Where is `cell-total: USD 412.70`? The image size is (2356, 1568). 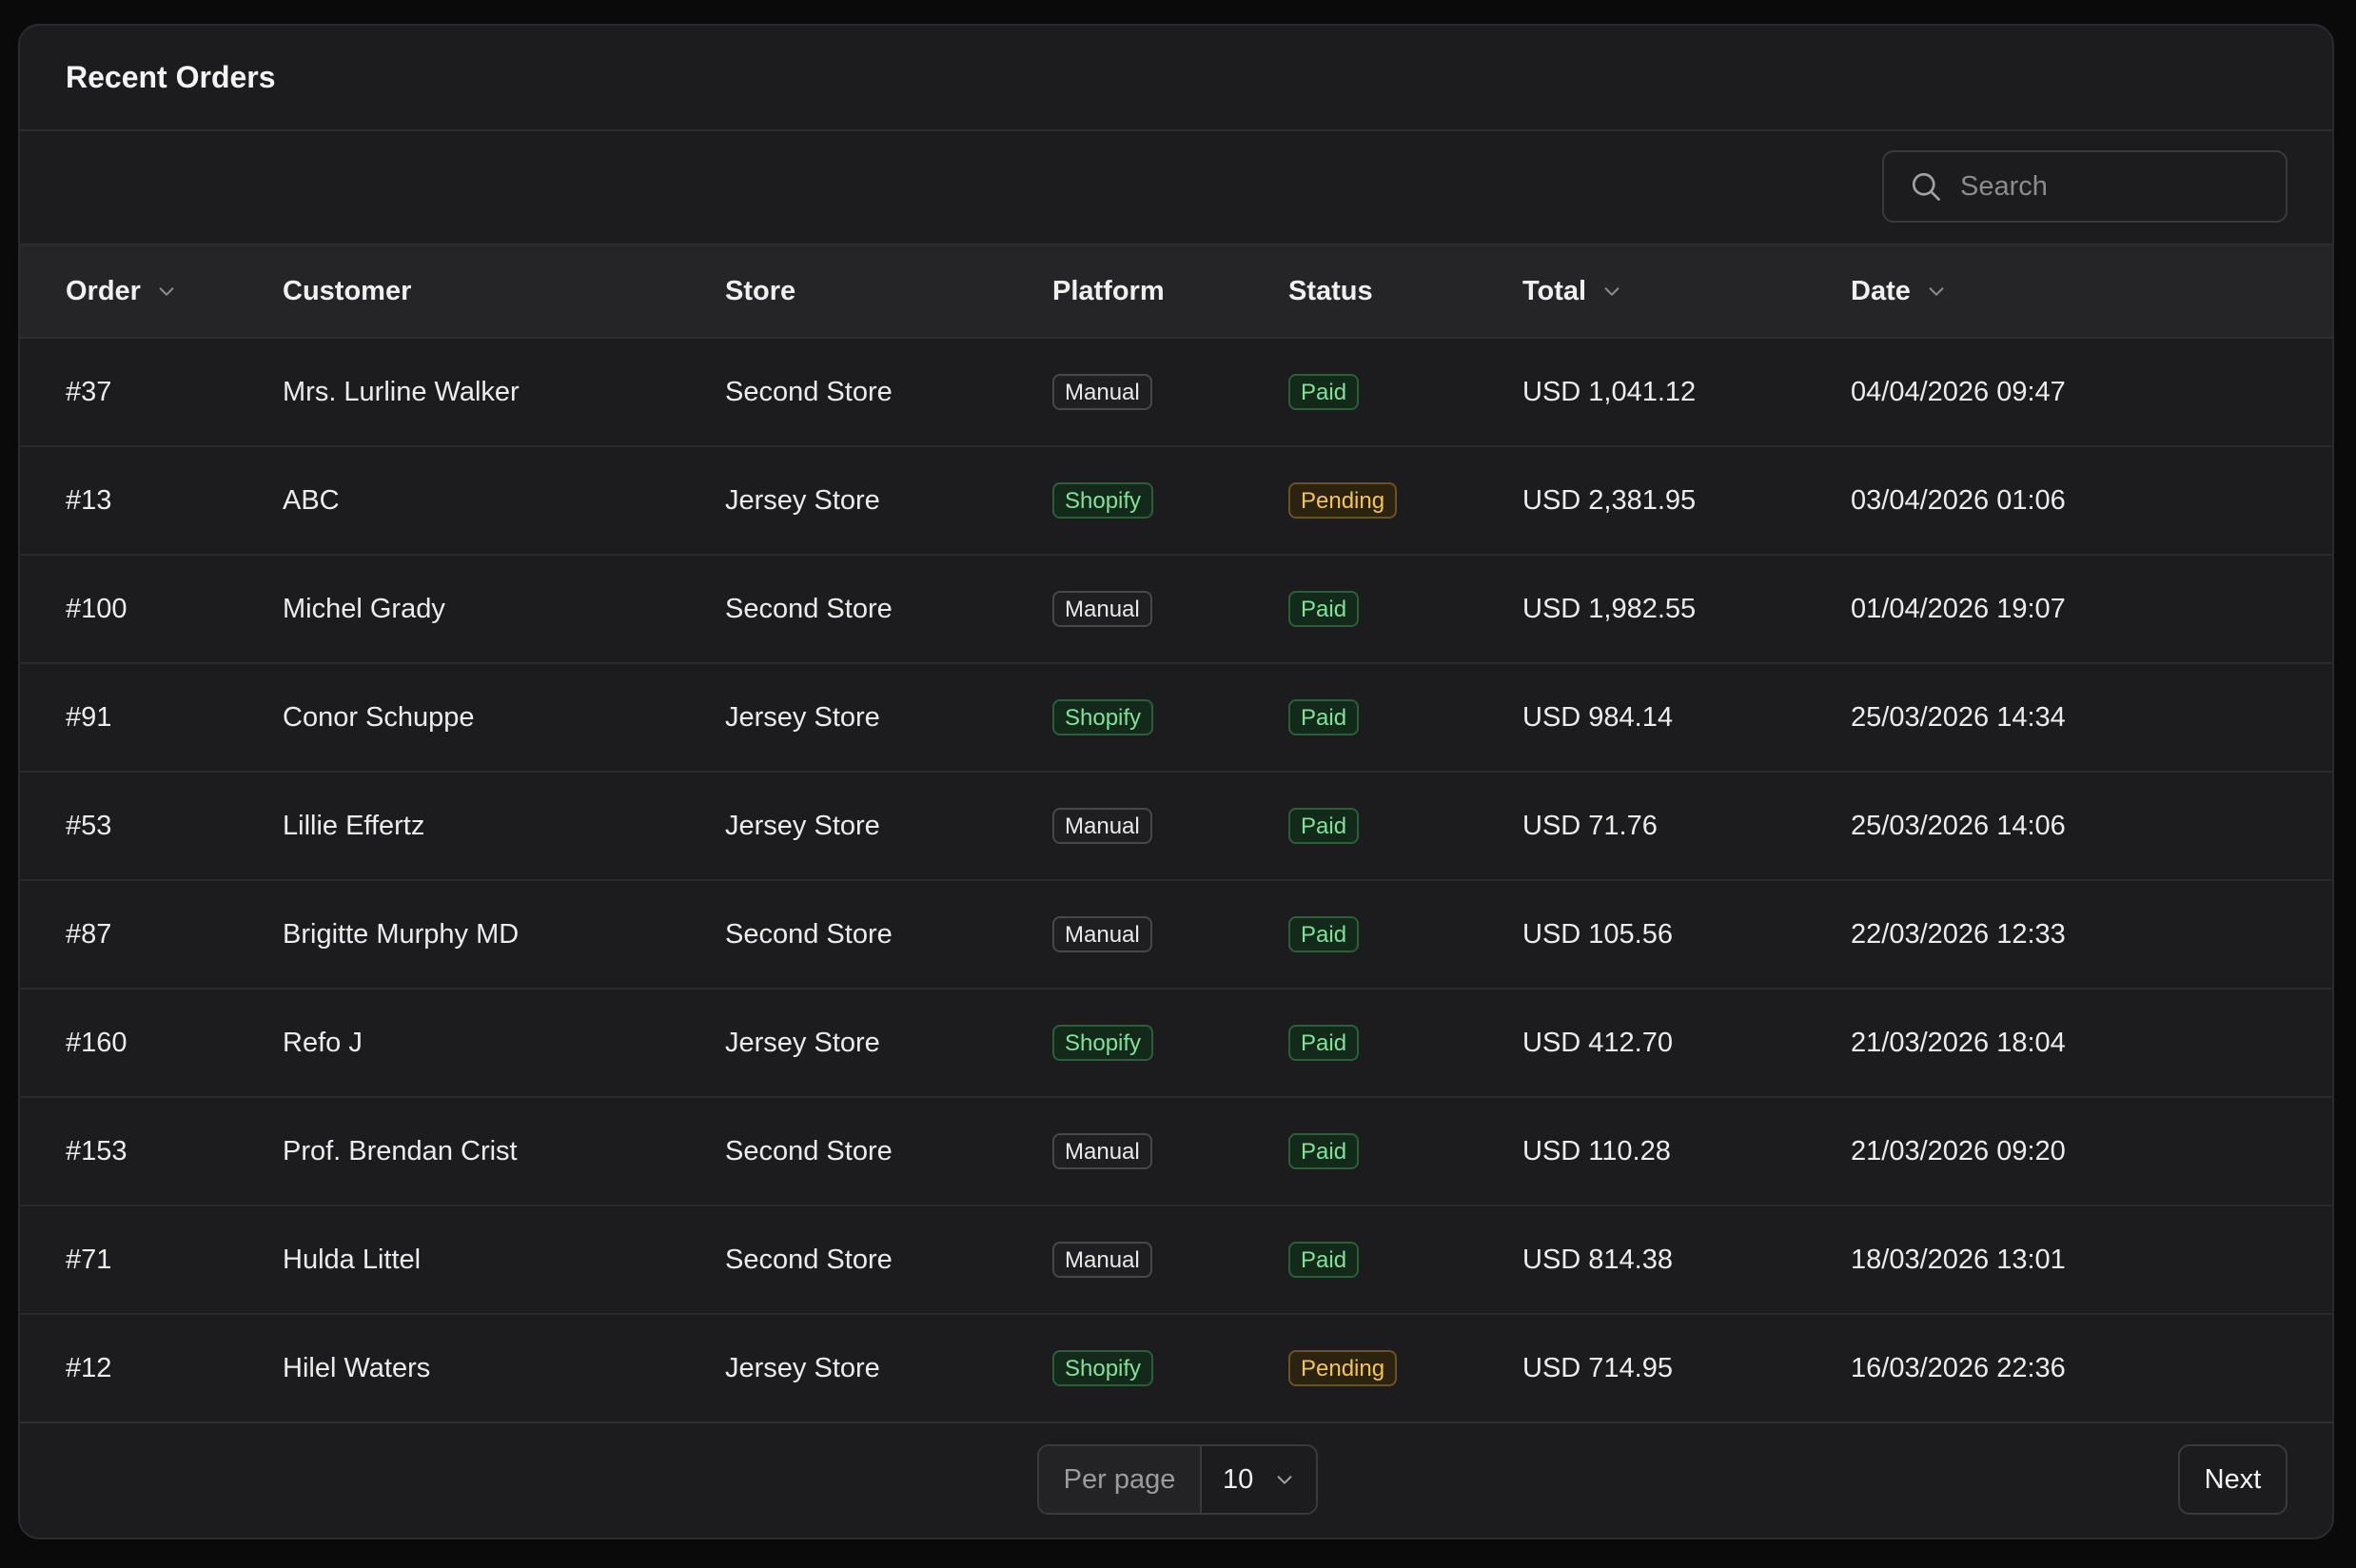 cell-total: USD 412.70 is located at coordinates (1686, 1043).